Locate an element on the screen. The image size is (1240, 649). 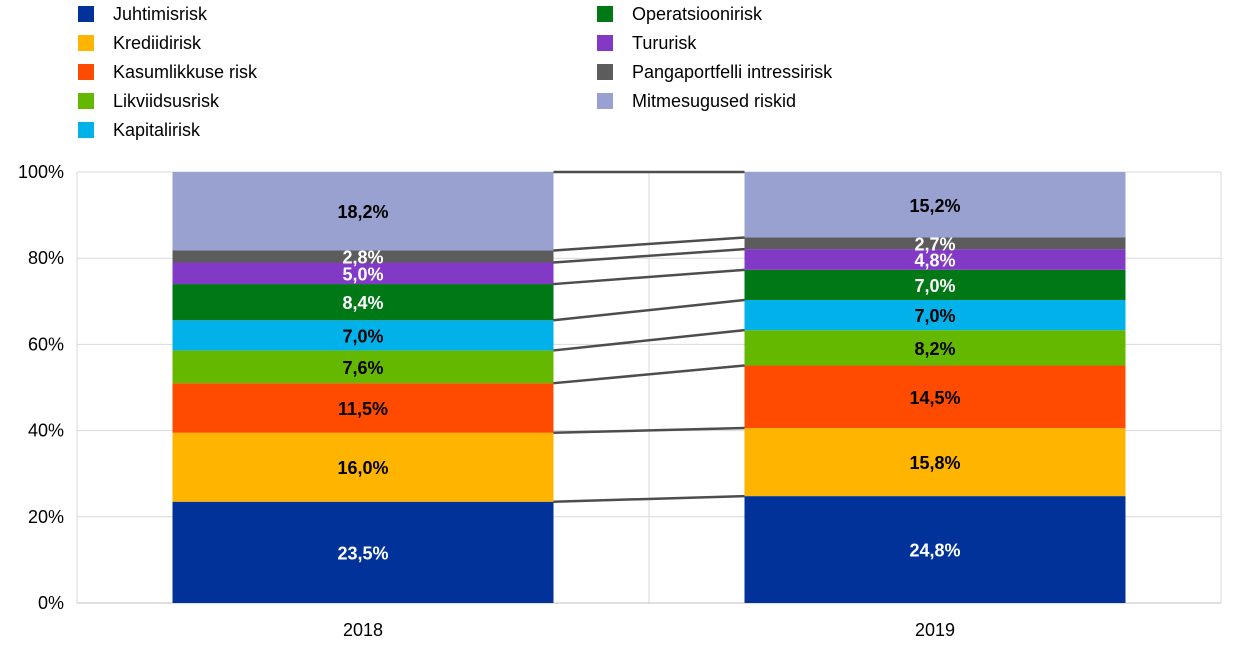
y-tick-label: 0% is located at coordinates (51, 603).